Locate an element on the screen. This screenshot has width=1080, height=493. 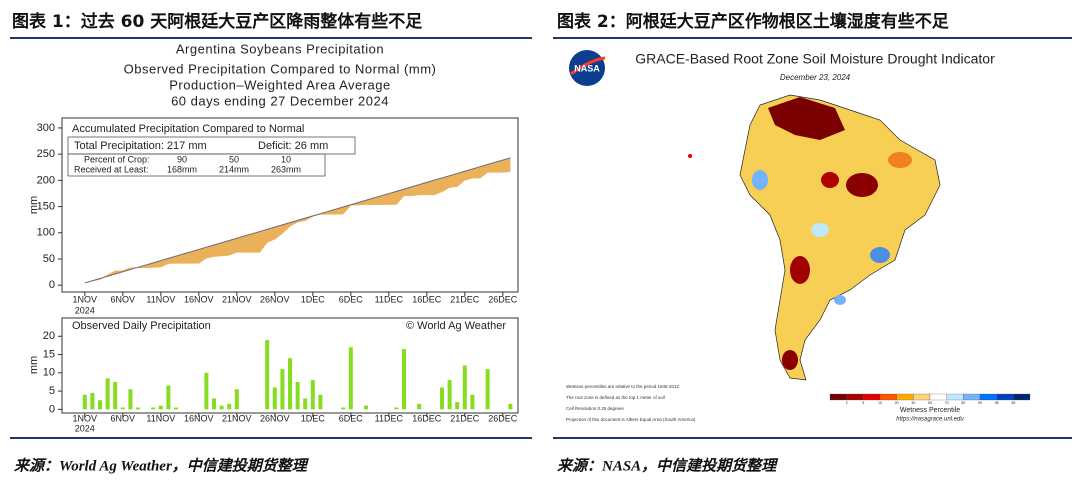
colorbar-tick-label: 70 is located at coordinates (947, 403).